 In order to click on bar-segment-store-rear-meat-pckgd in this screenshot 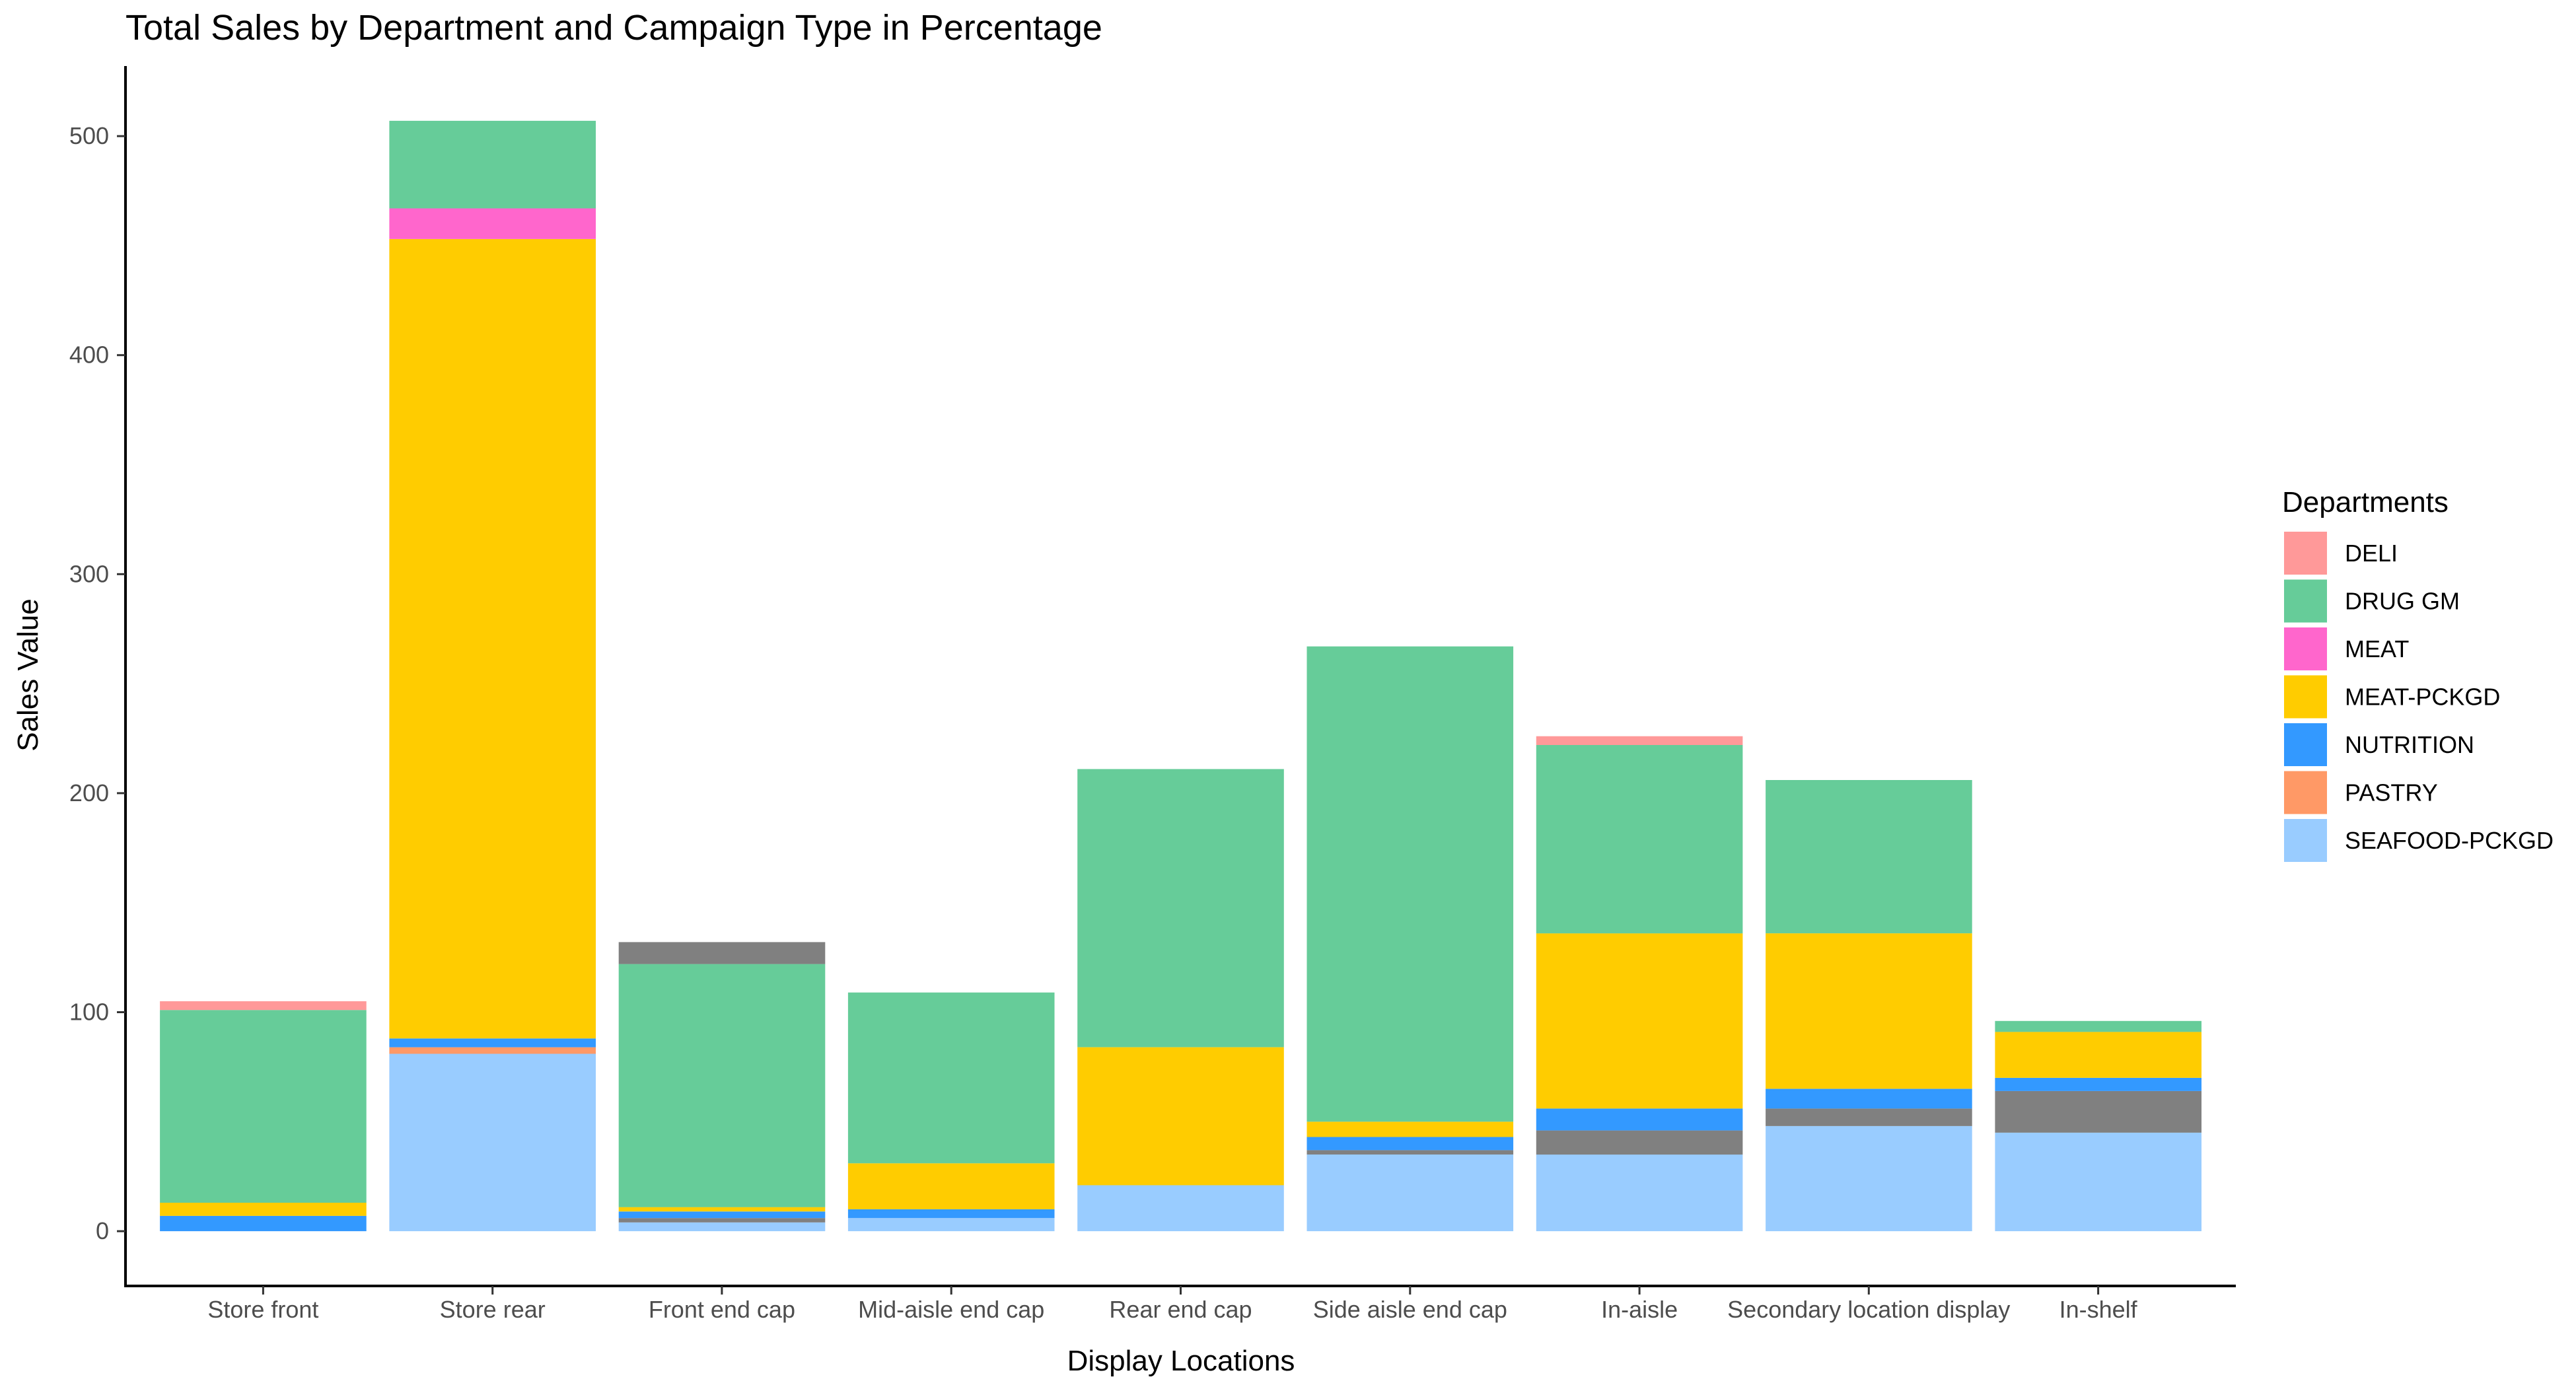, I will do `click(493, 639)`.